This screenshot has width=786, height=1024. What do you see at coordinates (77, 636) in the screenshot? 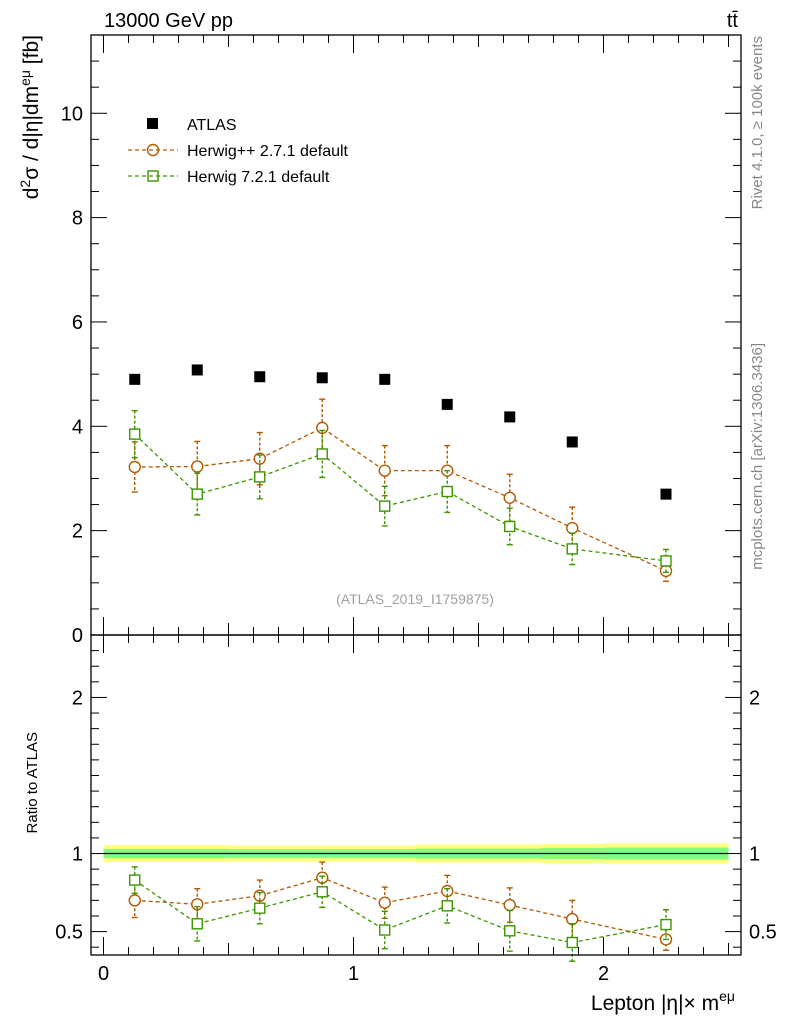
I see `main-ytick-label: 0` at bounding box center [77, 636].